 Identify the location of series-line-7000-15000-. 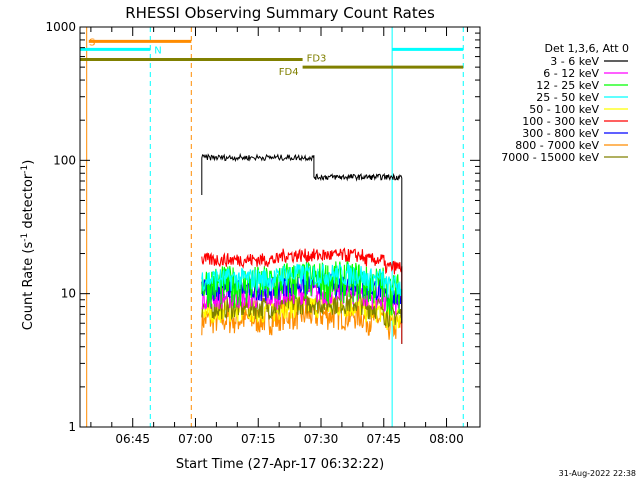
(302, 317).